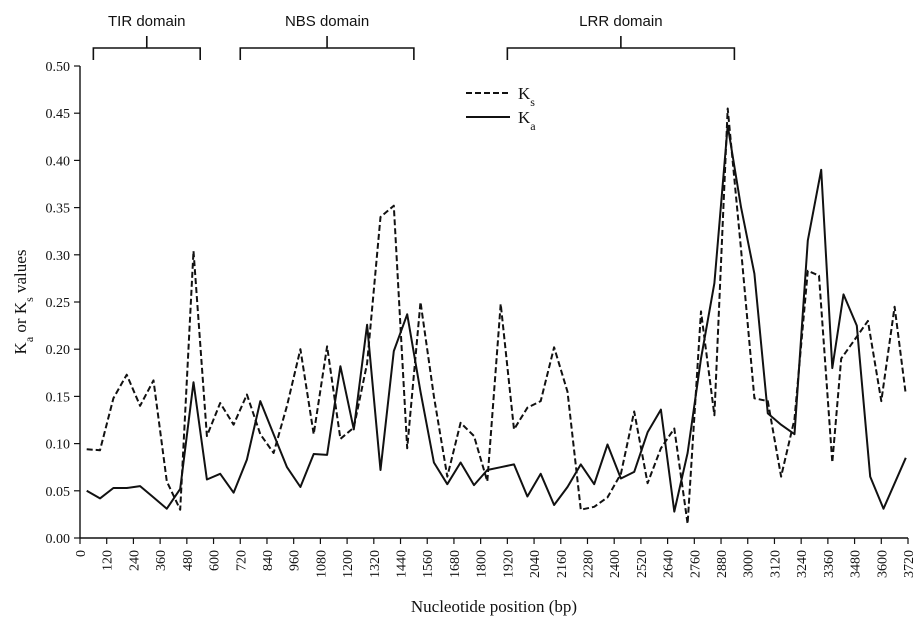 This screenshot has width=920, height=624. What do you see at coordinates (58, 539) in the screenshot?
I see `y-tick-label: 0.00` at bounding box center [58, 539].